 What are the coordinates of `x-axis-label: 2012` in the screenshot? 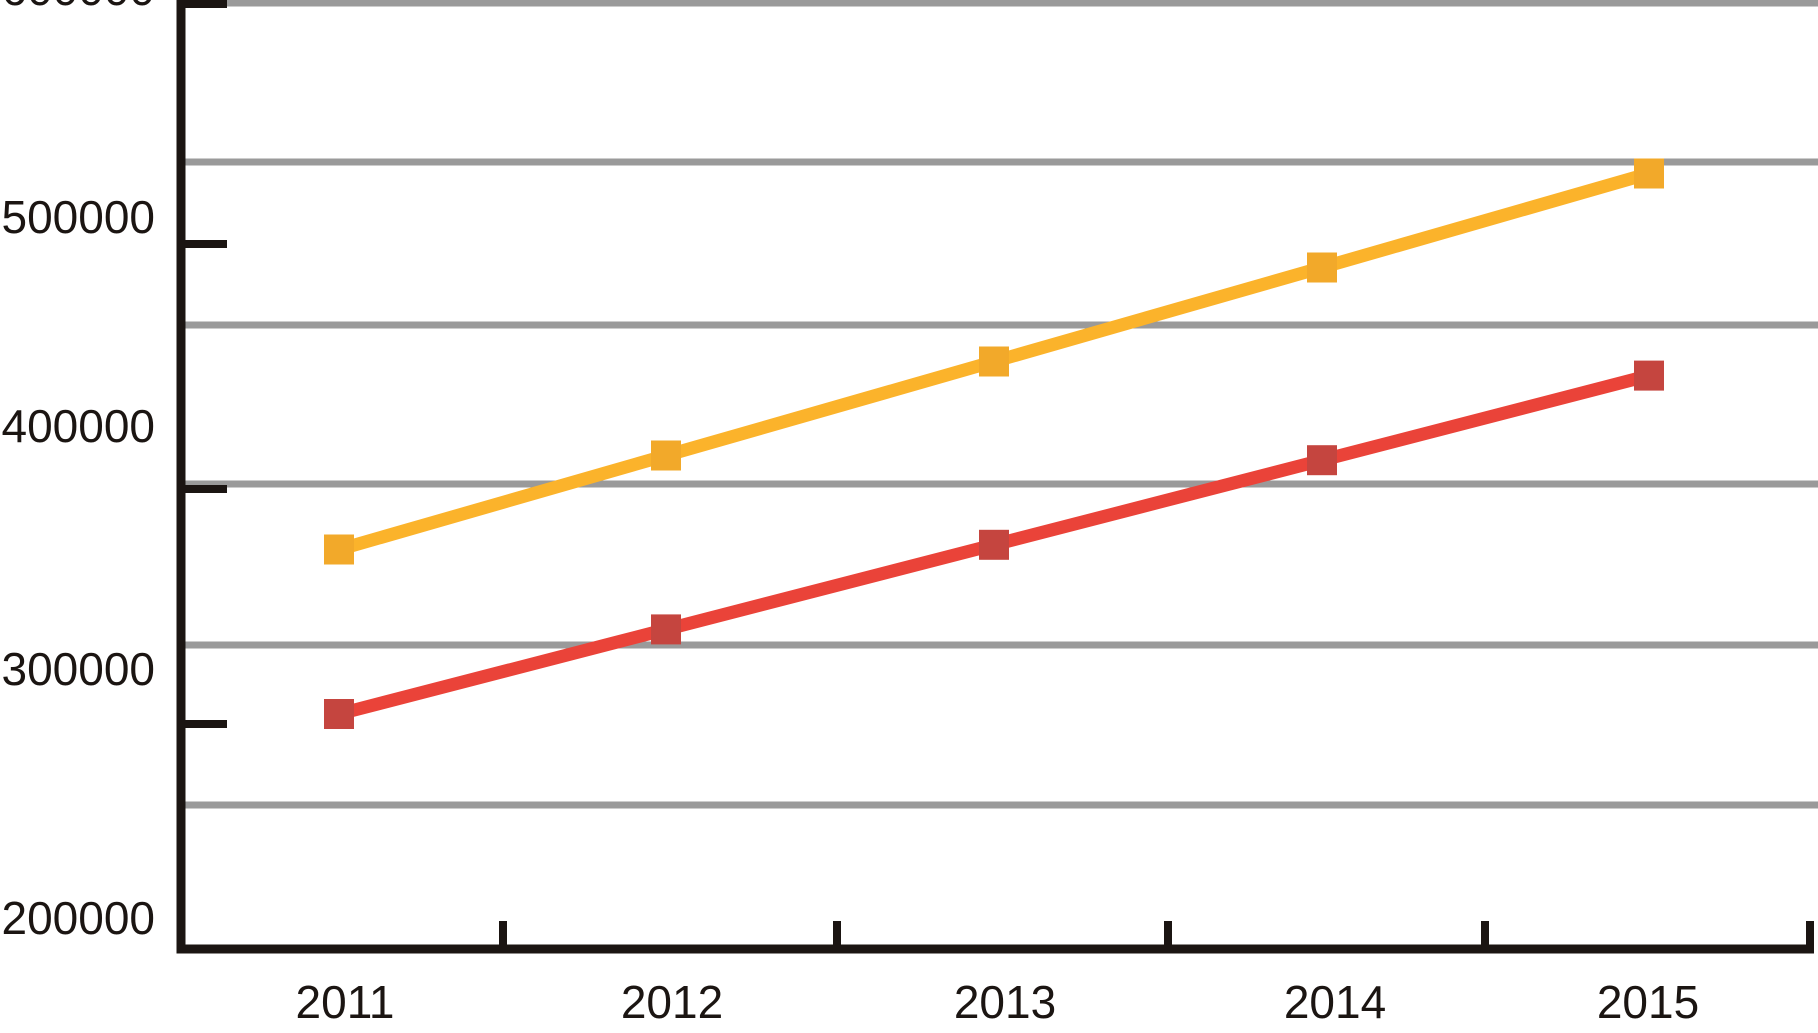 It's located at (672, 1002).